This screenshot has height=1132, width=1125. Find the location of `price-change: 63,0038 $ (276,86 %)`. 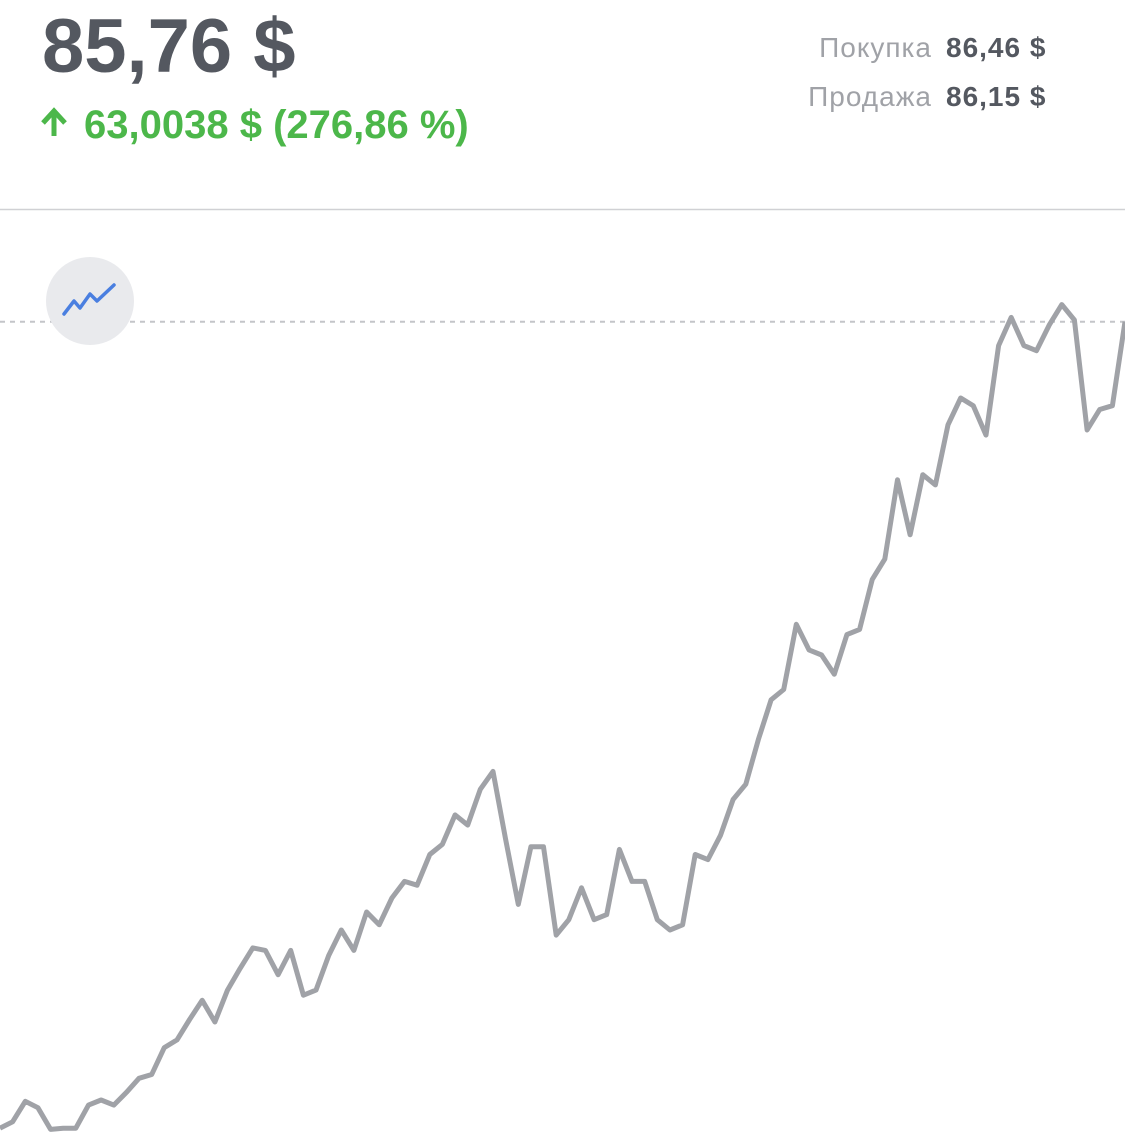

price-change: 63,0038 $ (276,86 %) is located at coordinates (276, 125).